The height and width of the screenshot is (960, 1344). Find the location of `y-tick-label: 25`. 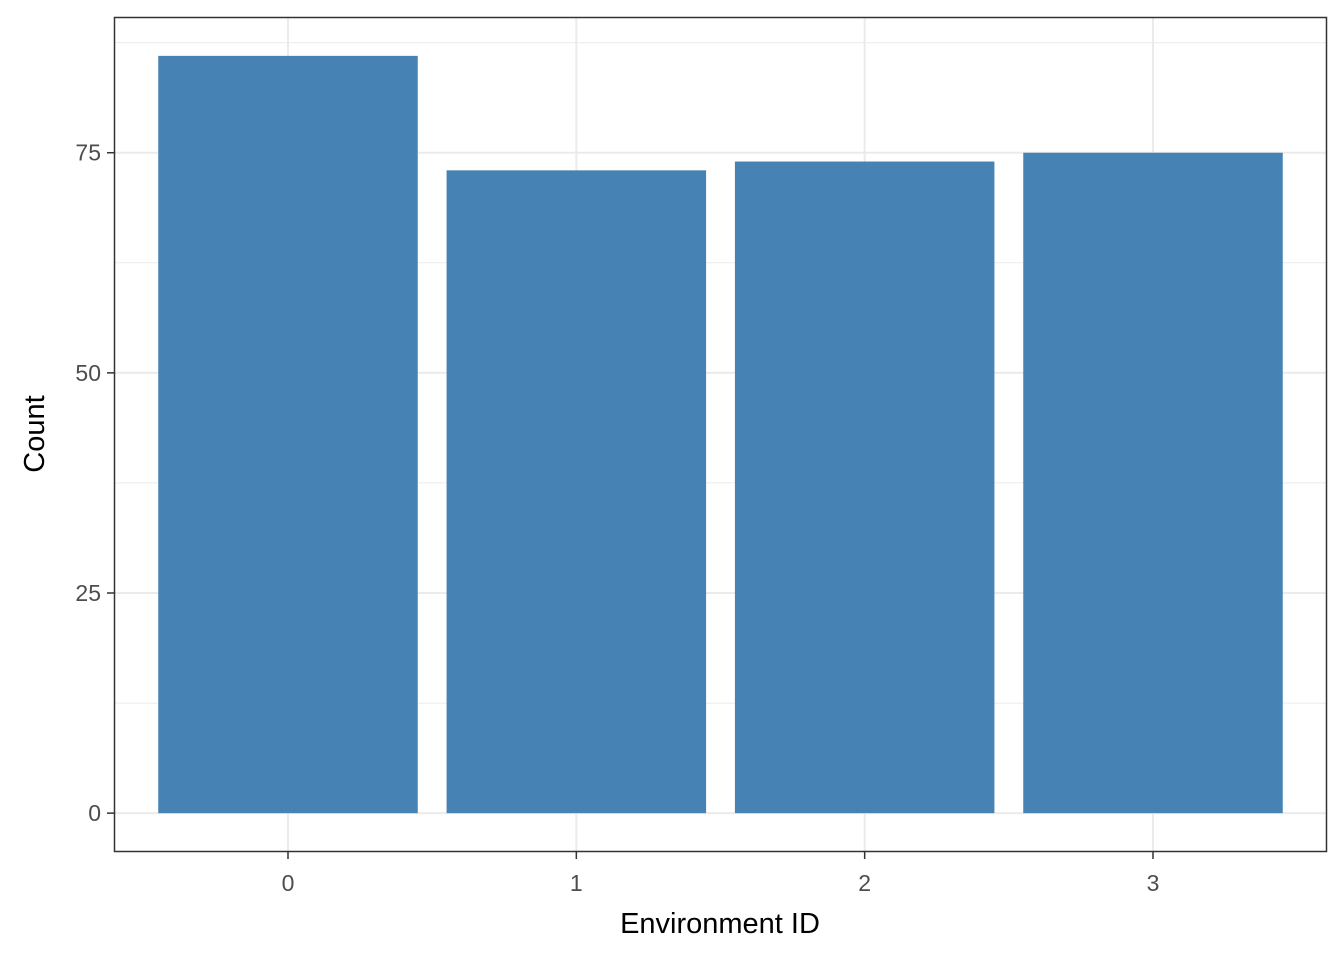

y-tick-label: 25 is located at coordinates (88, 593).